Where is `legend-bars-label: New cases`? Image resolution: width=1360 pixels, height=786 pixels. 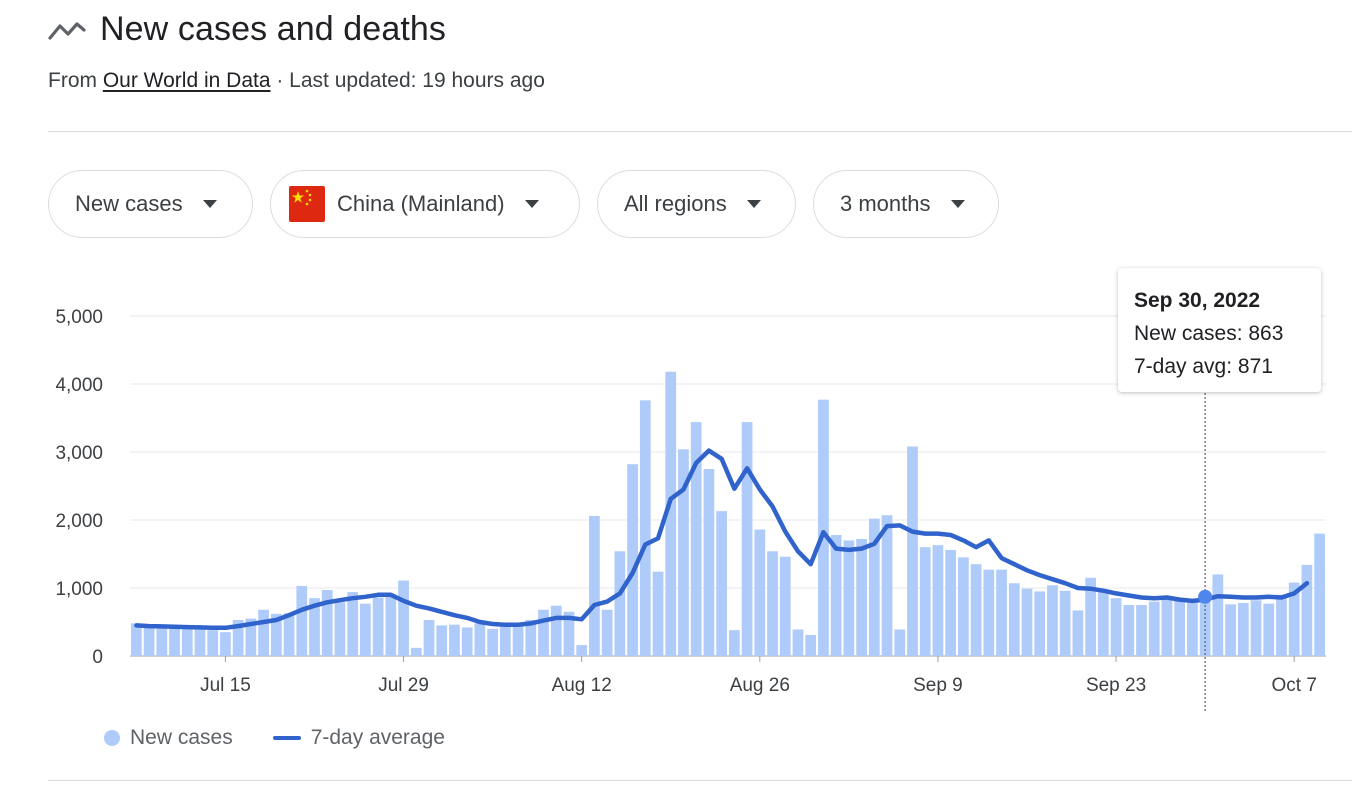
legend-bars-label: New cases is located at coordinates (181, 737).